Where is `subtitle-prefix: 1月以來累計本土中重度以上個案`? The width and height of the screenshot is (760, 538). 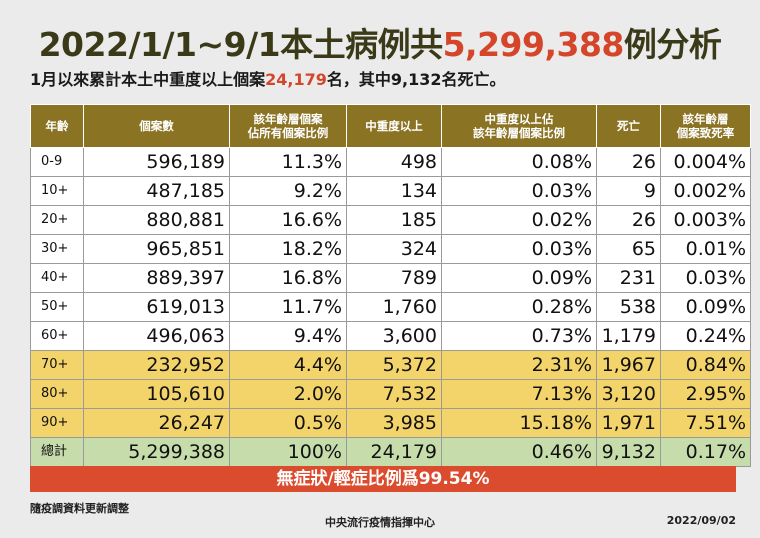
subtitle-prefix: 1月以來累計本土中重度以上個案 is located at coordinates (148, 79).